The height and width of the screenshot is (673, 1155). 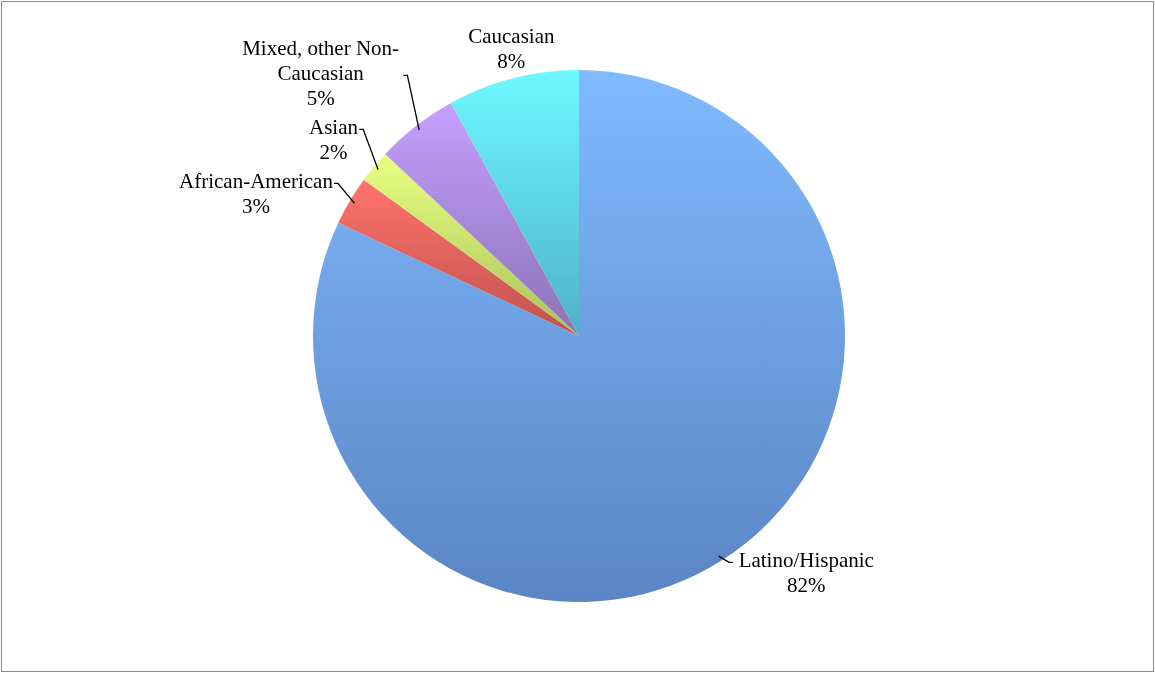 I want to click on slice-label: African-American, so click(x=256, y=181).